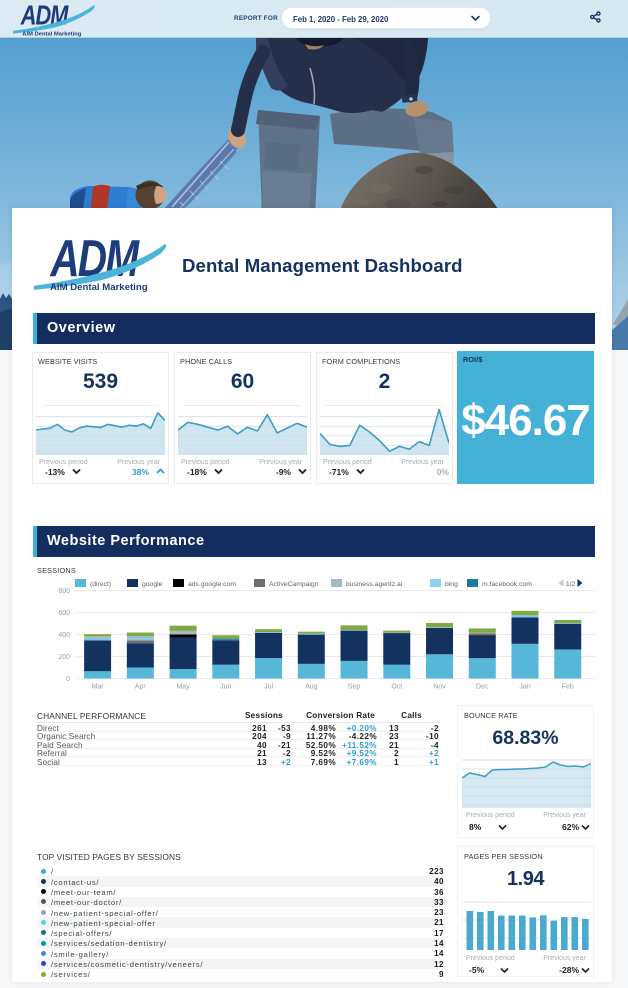 The width and height of the screenshot is (628, 988). I want to click on svg-text: Apr, so click(141, 687).